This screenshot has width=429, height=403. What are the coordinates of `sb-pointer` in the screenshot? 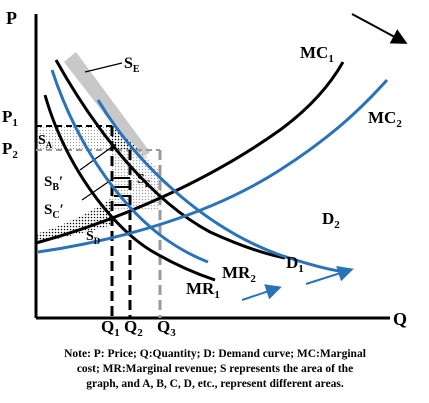 It's located at (98, 157).